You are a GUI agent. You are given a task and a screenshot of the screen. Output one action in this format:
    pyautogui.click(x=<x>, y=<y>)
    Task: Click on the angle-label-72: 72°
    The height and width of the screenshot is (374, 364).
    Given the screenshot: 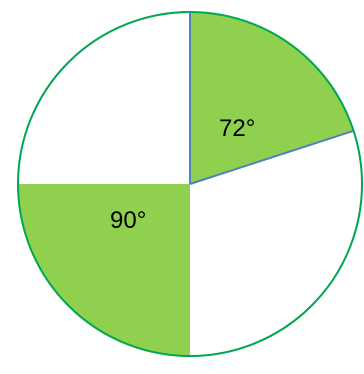 What is the action you would take?
    pyautogui.click(x=237, y=128)
    